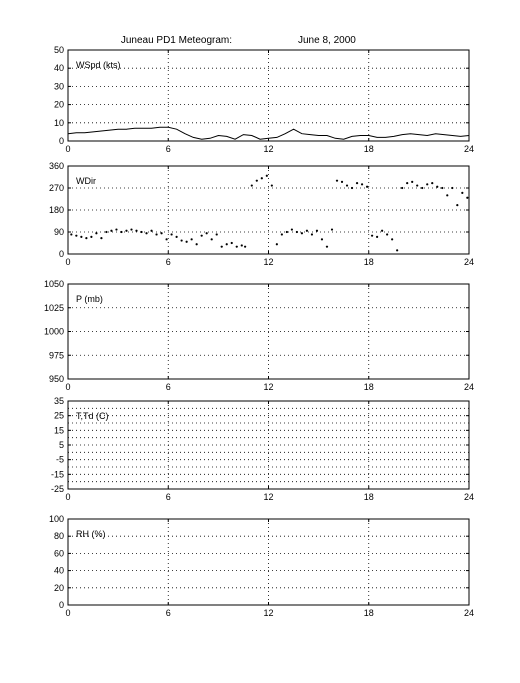 This screenshot has width=520, height=683. Describe the element at coordinates (259, 335) in the screenshot. I see `panel-3: 0 6 12 18 24 950 975 1000 1025 1050 P (mb)` at that location.